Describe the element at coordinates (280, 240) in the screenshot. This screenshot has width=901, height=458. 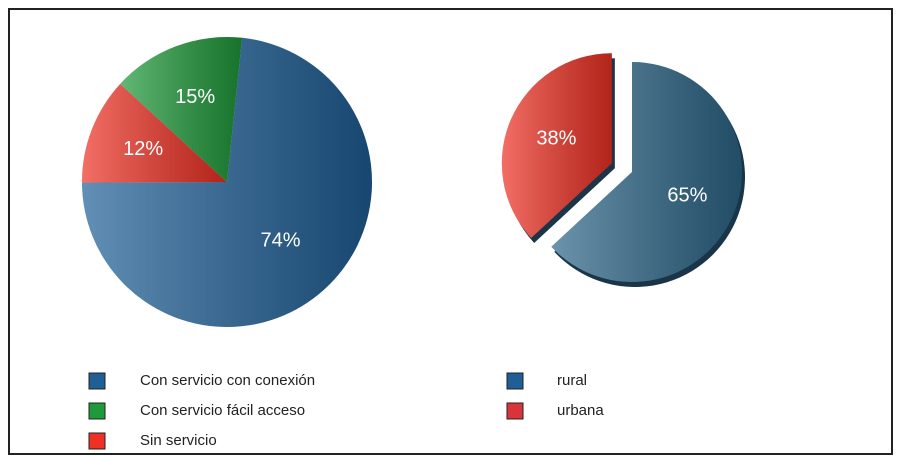
I see `data-label: 74%` at that location.